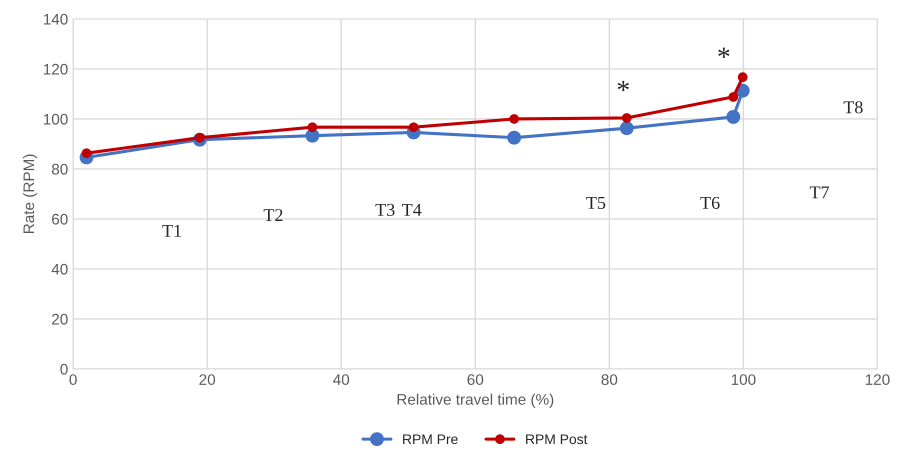 The width and height of the screenshot is (914, 473). Describe the element at coordinates (207, 380) in the screenshot. I see `x-tick-label: 20` at that location.